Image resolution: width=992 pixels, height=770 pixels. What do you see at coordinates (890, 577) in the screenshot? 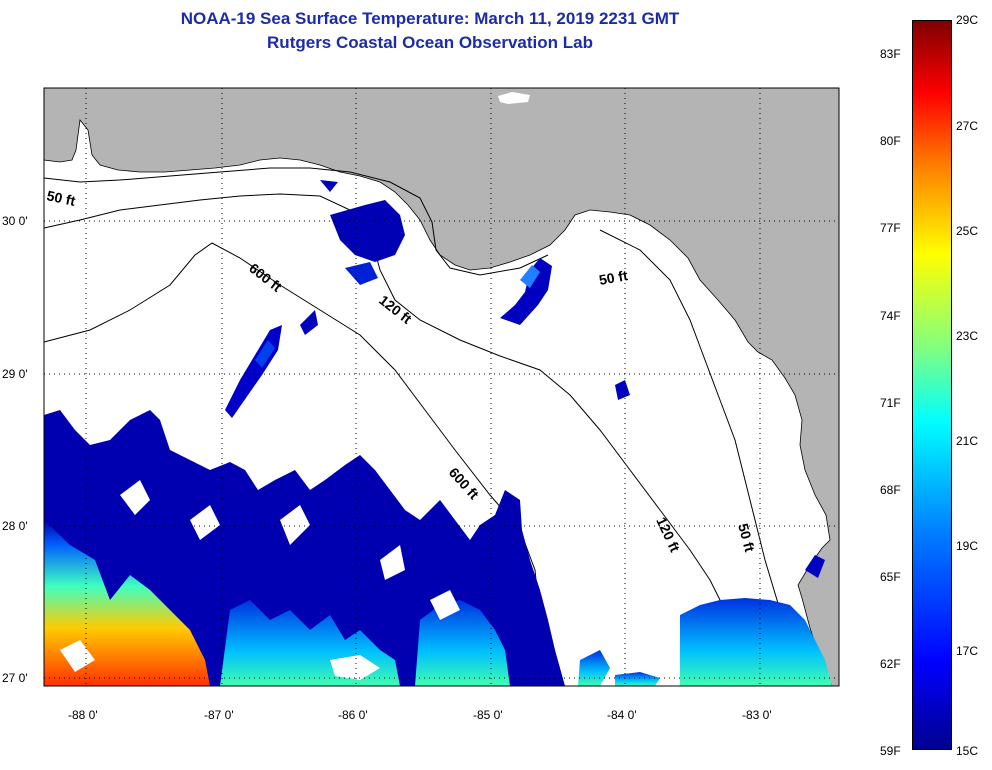
I see `colorbar-f-label: 65F` at bounding box center [890, 577].